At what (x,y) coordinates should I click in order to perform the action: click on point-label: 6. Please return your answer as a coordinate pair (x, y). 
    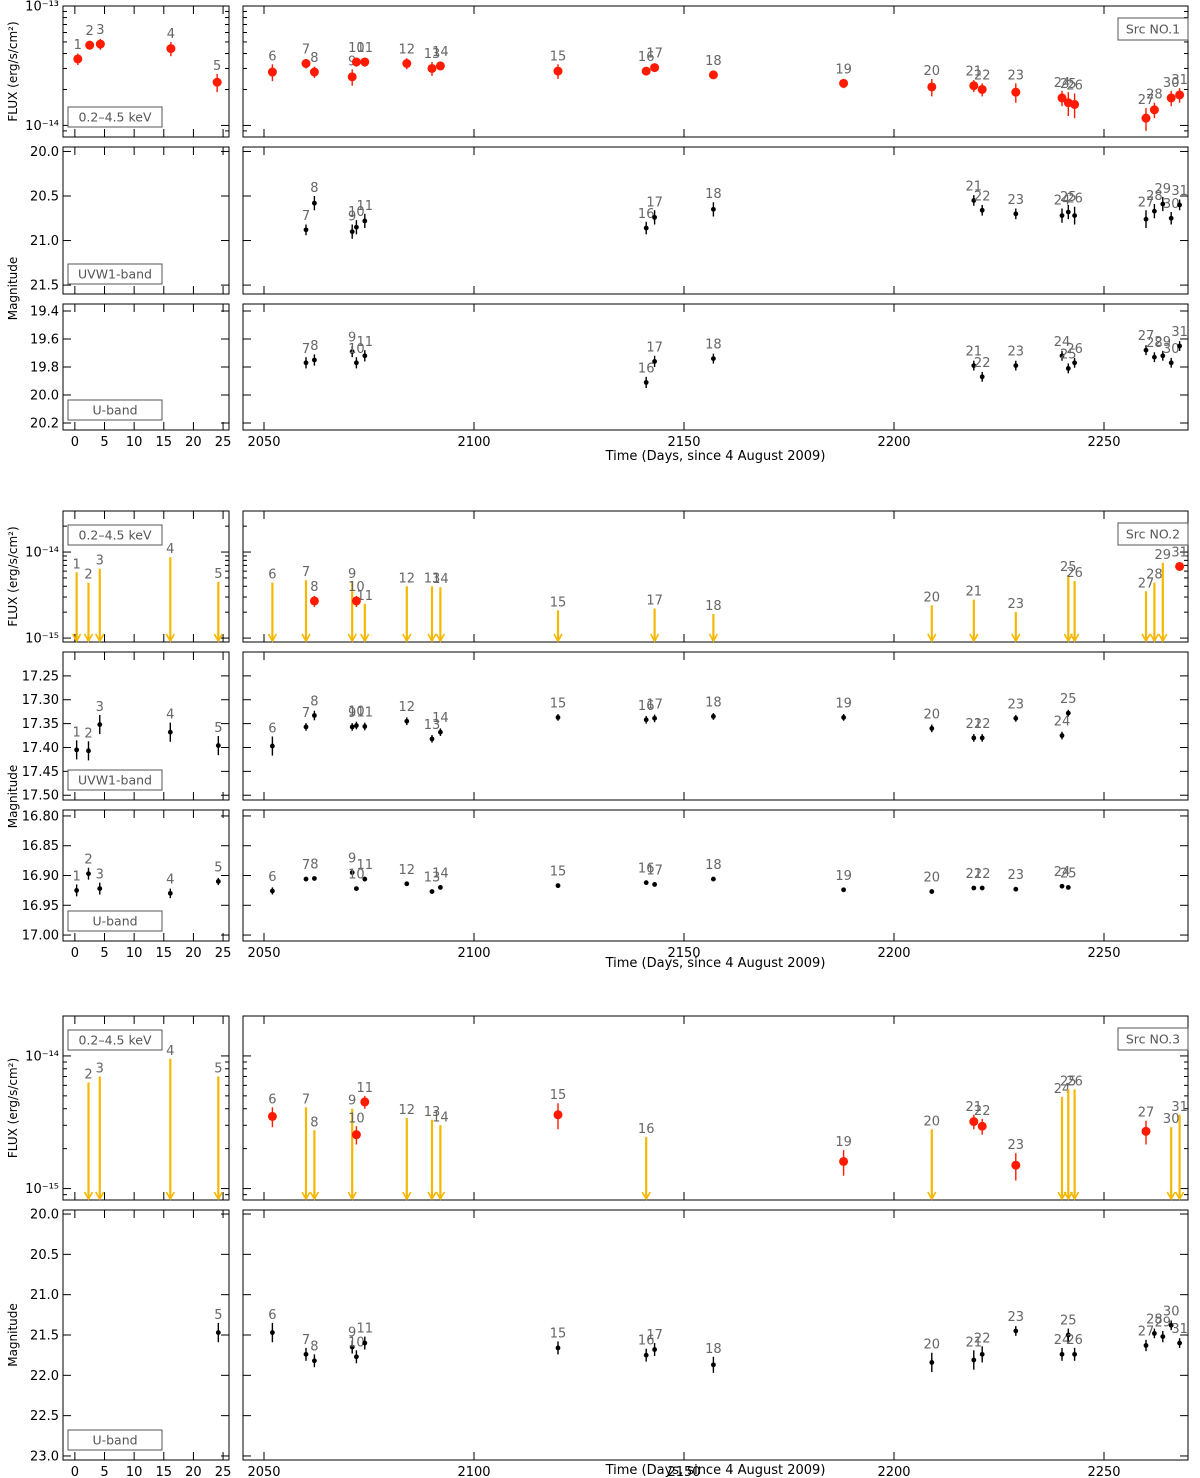
    Looking at the image, I should click on (272, 1099).